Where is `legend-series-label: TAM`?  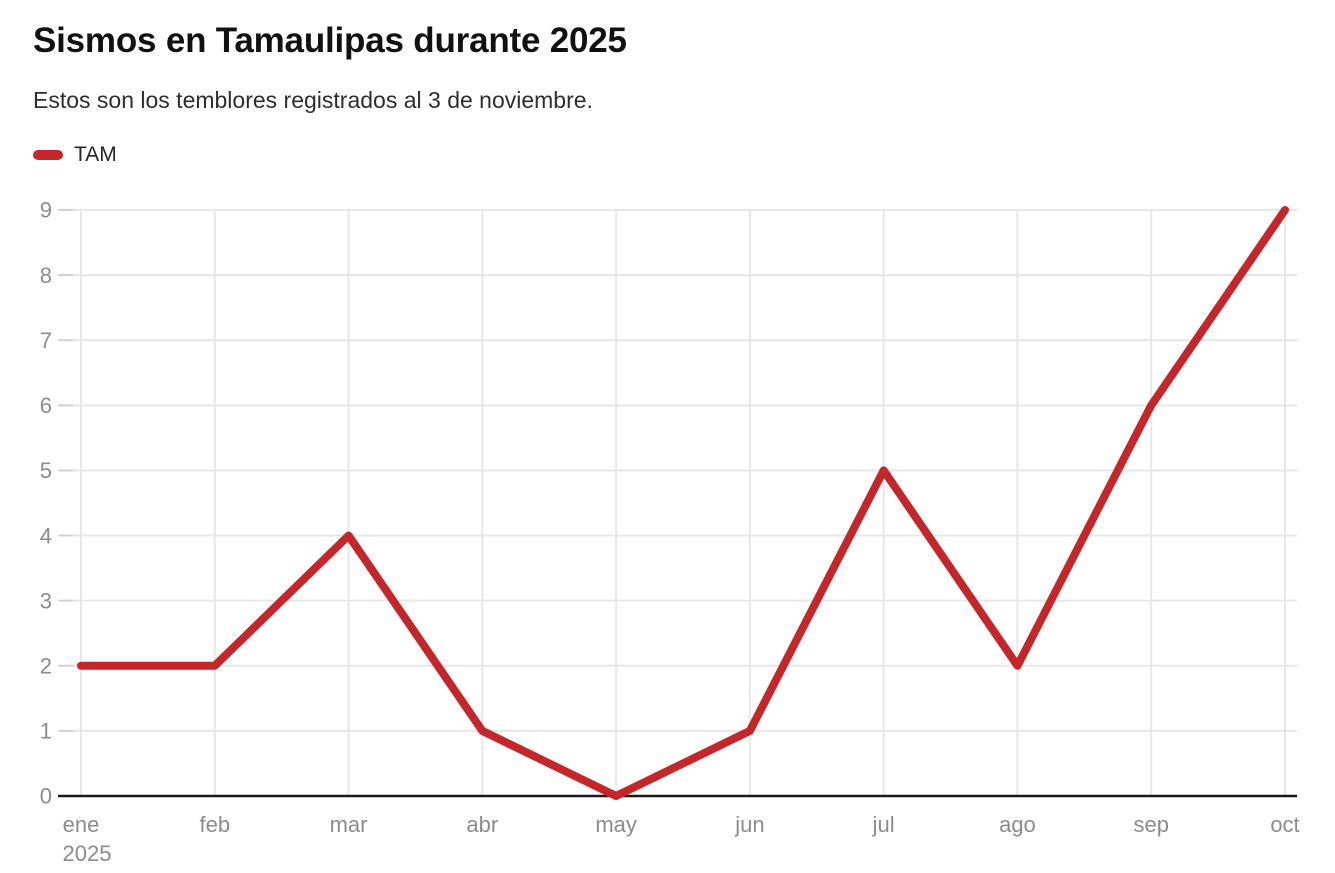 legend-series-label: TAM is located at coordinates (95, 154).